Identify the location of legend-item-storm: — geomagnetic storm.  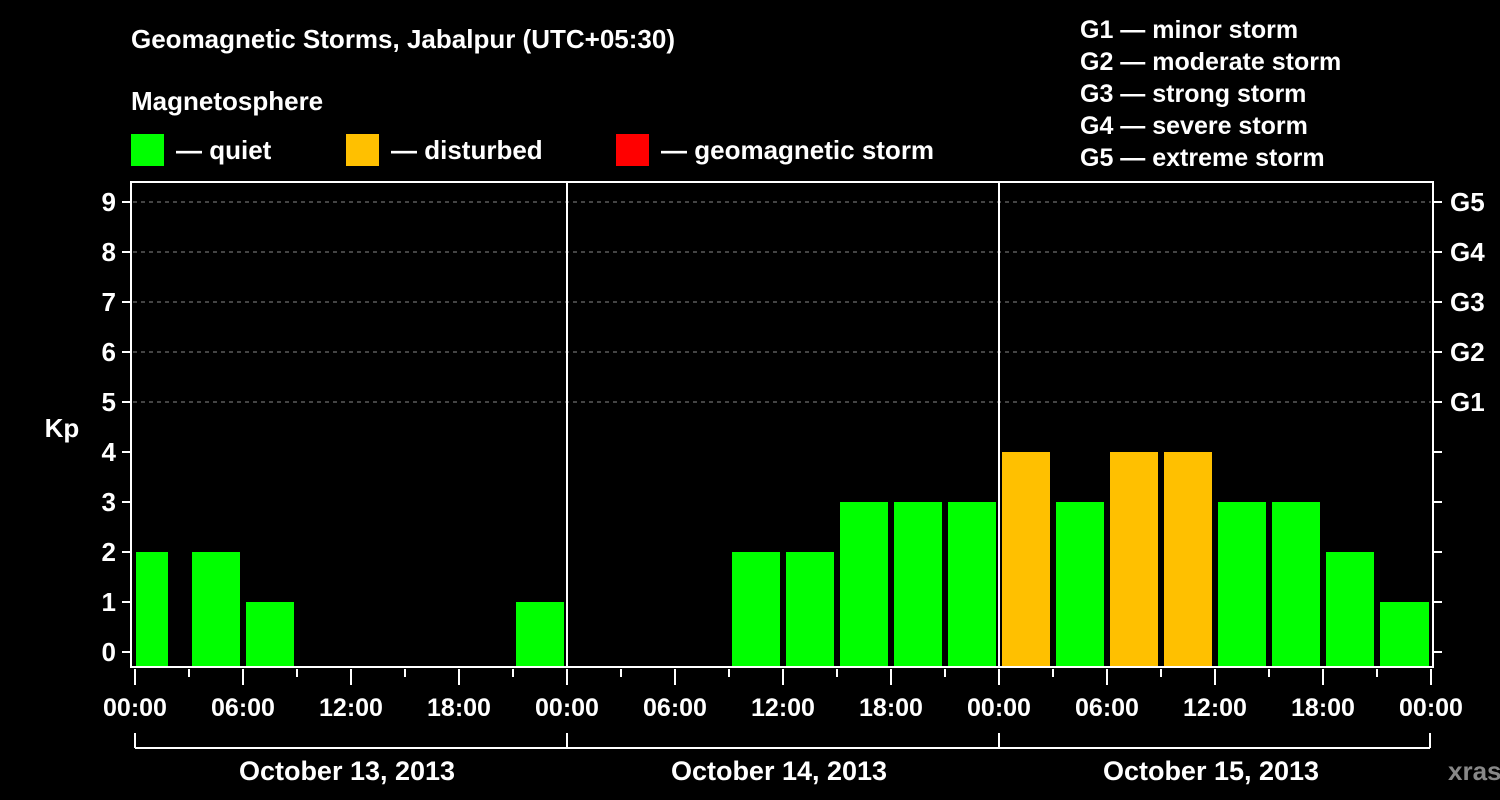
(775, 150).